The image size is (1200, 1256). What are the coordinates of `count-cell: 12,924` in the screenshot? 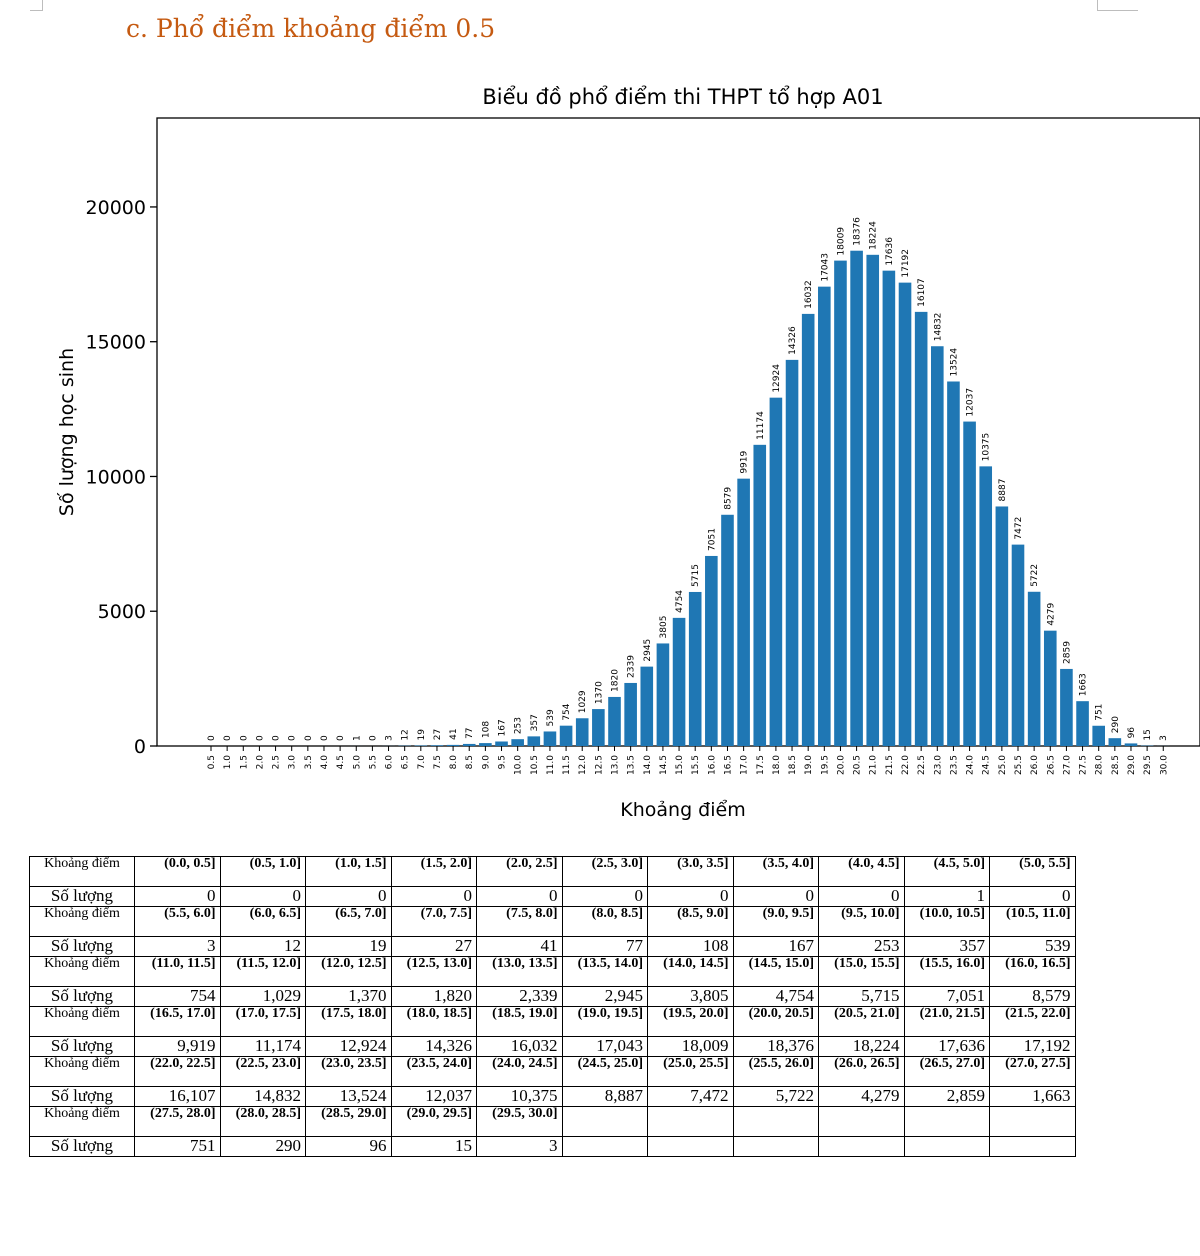 It's located at (348, 1046).